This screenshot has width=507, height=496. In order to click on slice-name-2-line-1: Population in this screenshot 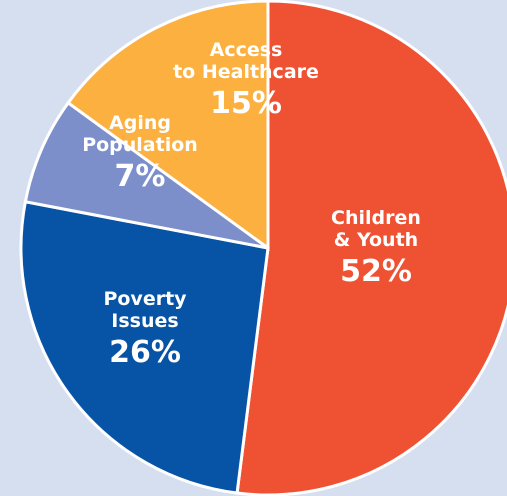, I will do `click(140, 145)`.